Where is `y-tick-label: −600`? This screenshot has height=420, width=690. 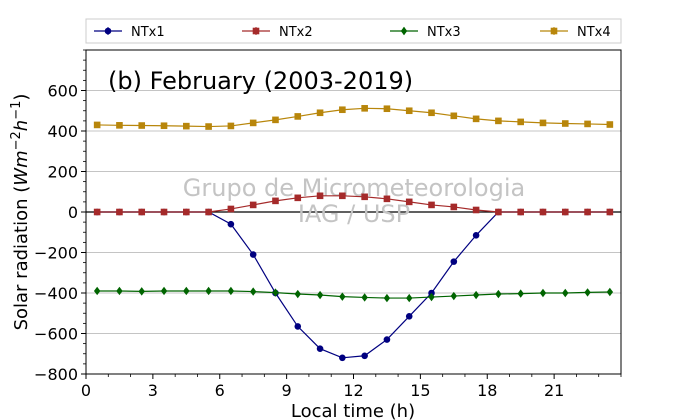 y-tick-label: −600 is located at coordinates (56, 334).